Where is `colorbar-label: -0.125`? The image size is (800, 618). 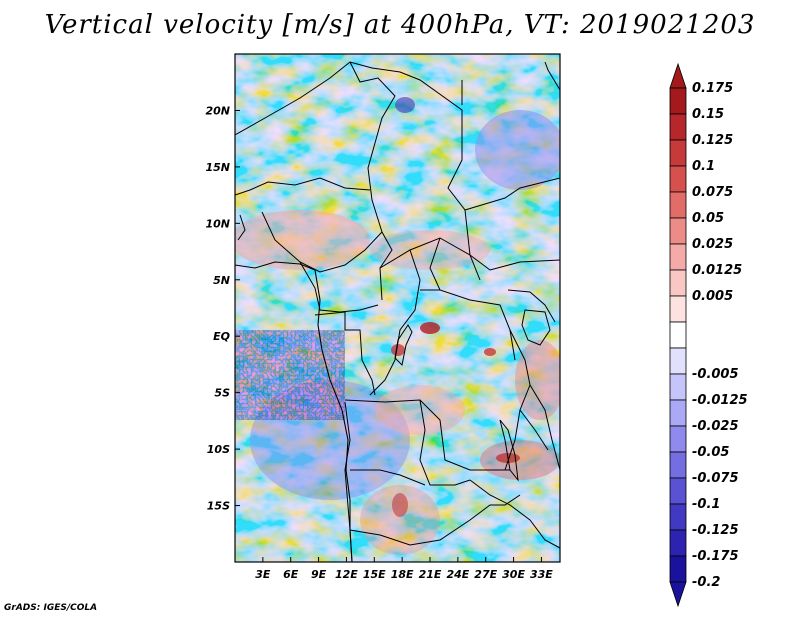
colorbar-label: -0.125 is located at coordinates (715, 530).